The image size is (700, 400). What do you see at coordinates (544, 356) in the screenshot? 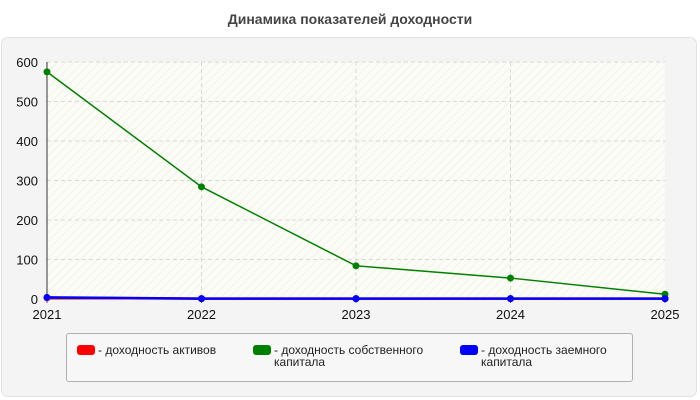
I see `legend-label-debt: - доходность заемного капитала` at bounding box center [544, 356].